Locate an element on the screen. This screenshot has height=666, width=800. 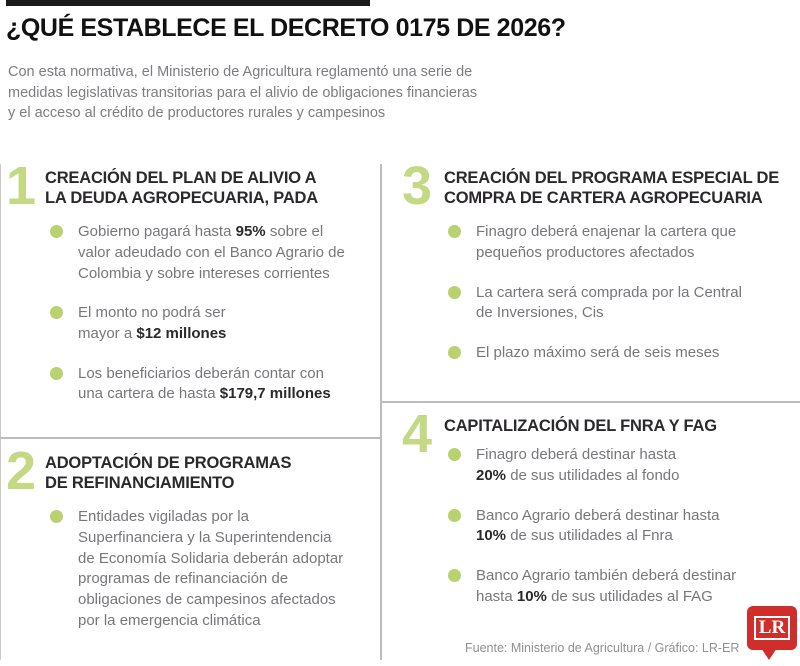
section-number: 4 is located at coordinates (417, 434).